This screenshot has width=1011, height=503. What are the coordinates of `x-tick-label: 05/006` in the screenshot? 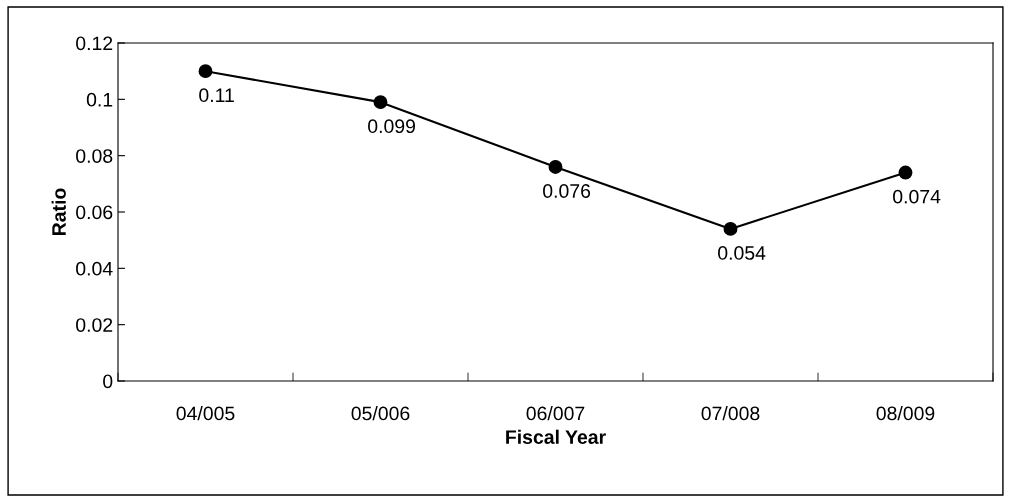 It's located at (380, 413).